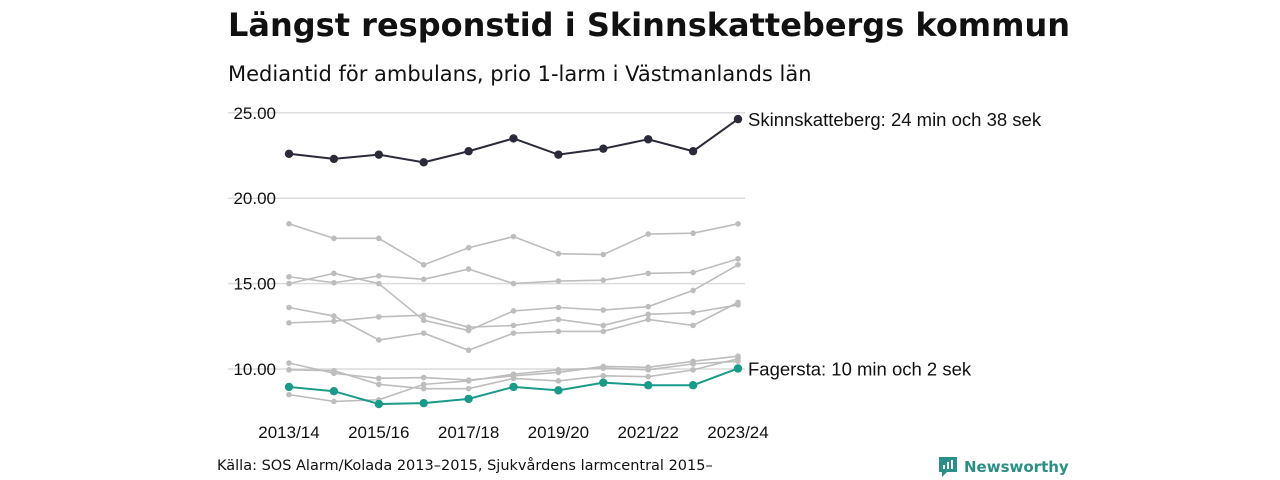 This screenshot has height=480, width=1280. What do you see at coordinates (647, 432) in the screenshot?
I see `x-tick-label: 2021/22` at bounding box center [647, 432].